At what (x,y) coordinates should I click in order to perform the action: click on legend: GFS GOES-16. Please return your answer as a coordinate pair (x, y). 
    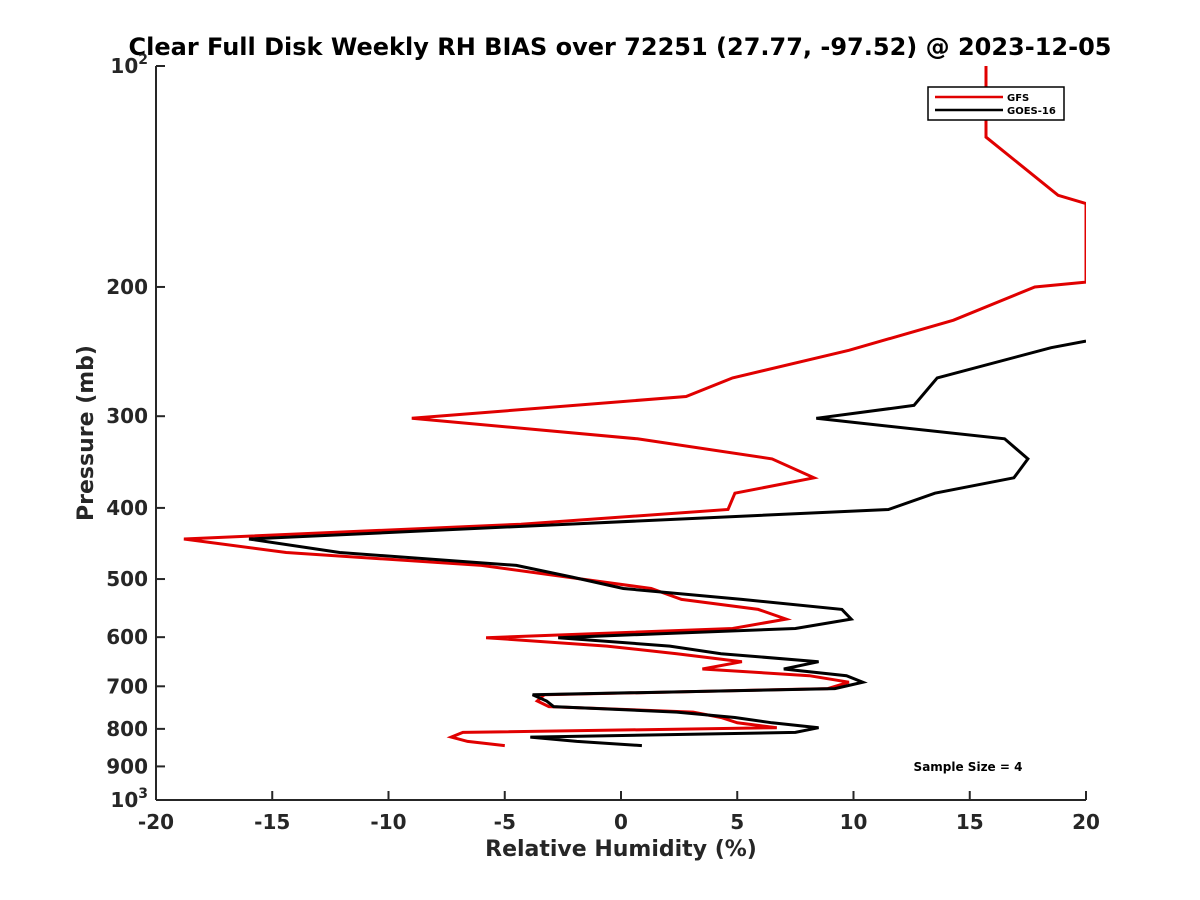
    Looking at the image, I should click on (996, 103).